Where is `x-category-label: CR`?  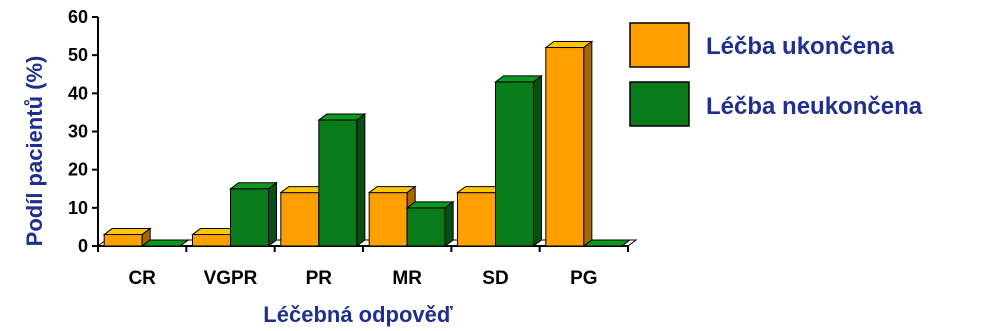 x-category-label: CR is located at coordinates (142, 278).